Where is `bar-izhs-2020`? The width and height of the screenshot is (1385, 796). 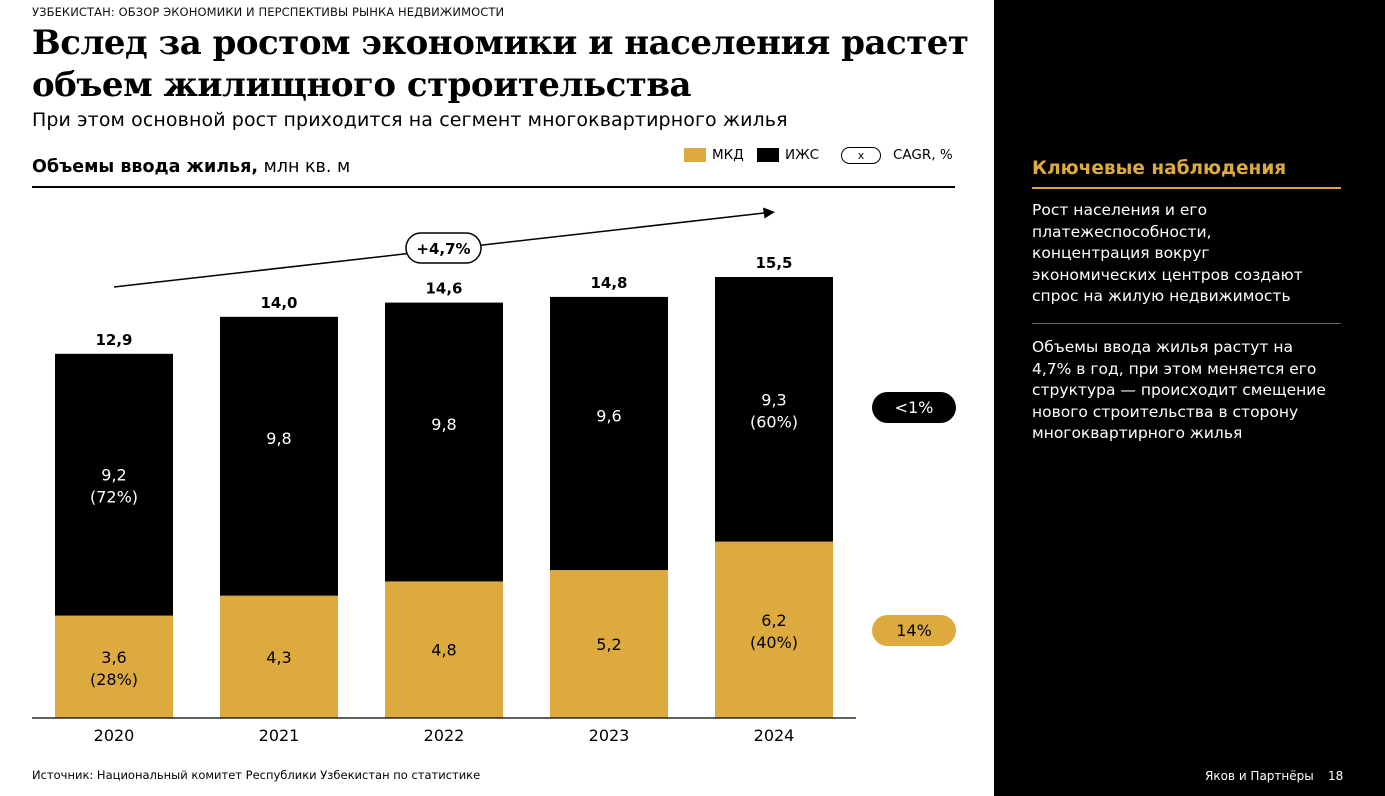
bar-izhs-2020 is located at coordinates (114, 484).